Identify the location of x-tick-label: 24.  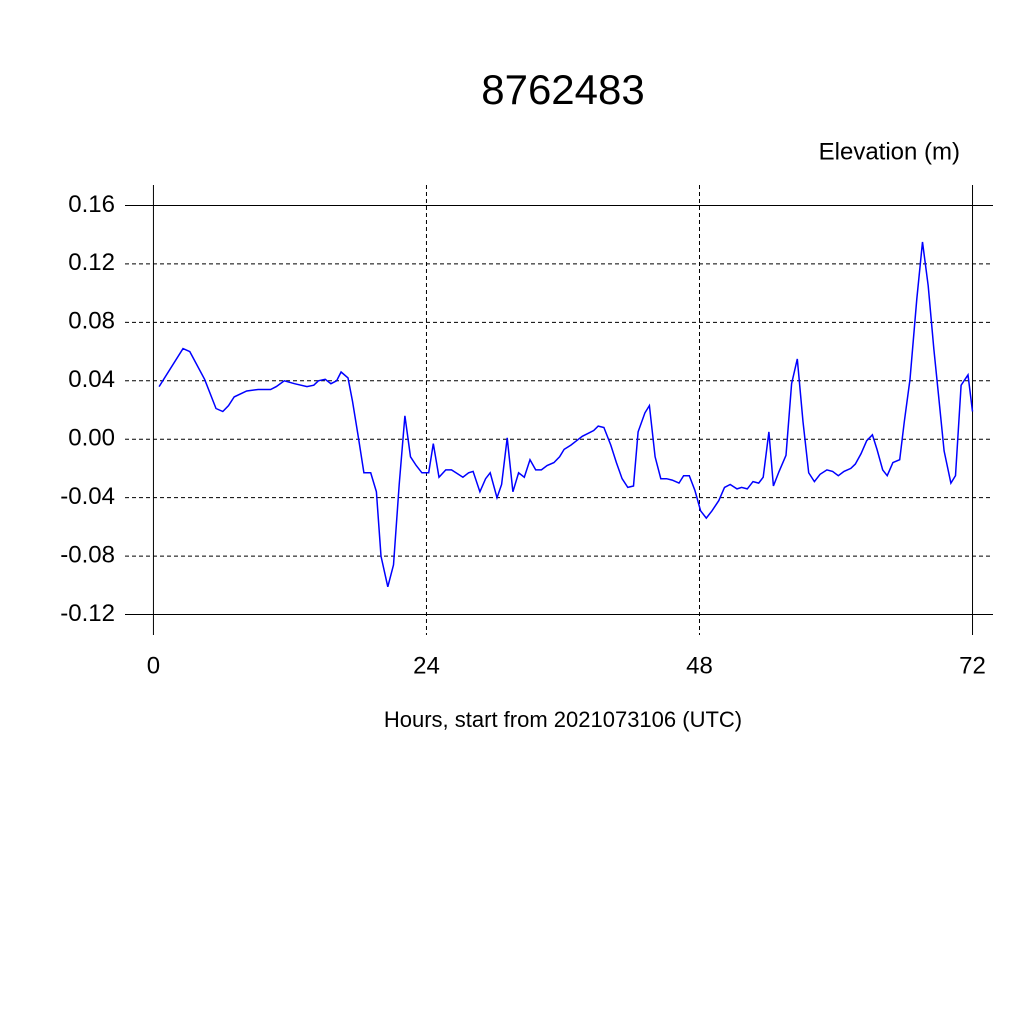
(426, 665).